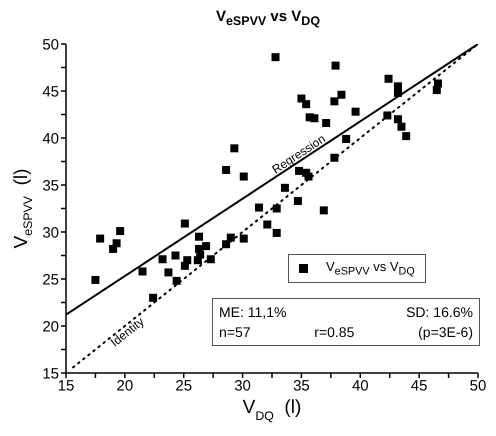 The height and width of the screenshot is (436, 496). I want to click on x-tick-label: 30, so click(242, 386).